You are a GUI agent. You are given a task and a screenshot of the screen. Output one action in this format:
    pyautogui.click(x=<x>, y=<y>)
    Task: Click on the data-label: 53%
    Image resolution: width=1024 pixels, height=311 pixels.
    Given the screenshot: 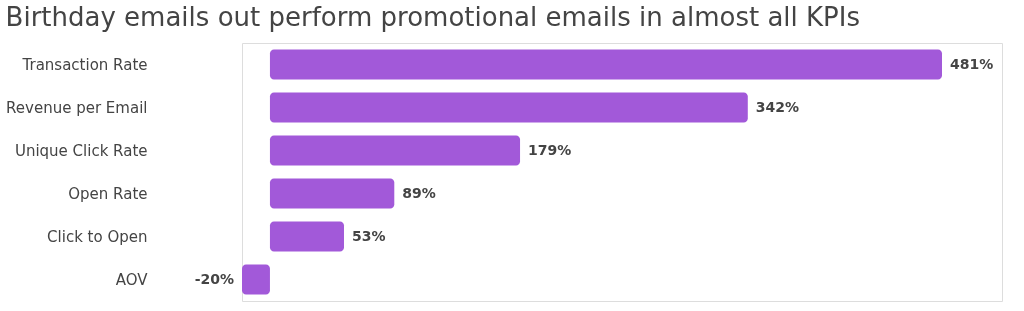 What is the action you would take?
    pyautogui.click(x=369, y=235)
    